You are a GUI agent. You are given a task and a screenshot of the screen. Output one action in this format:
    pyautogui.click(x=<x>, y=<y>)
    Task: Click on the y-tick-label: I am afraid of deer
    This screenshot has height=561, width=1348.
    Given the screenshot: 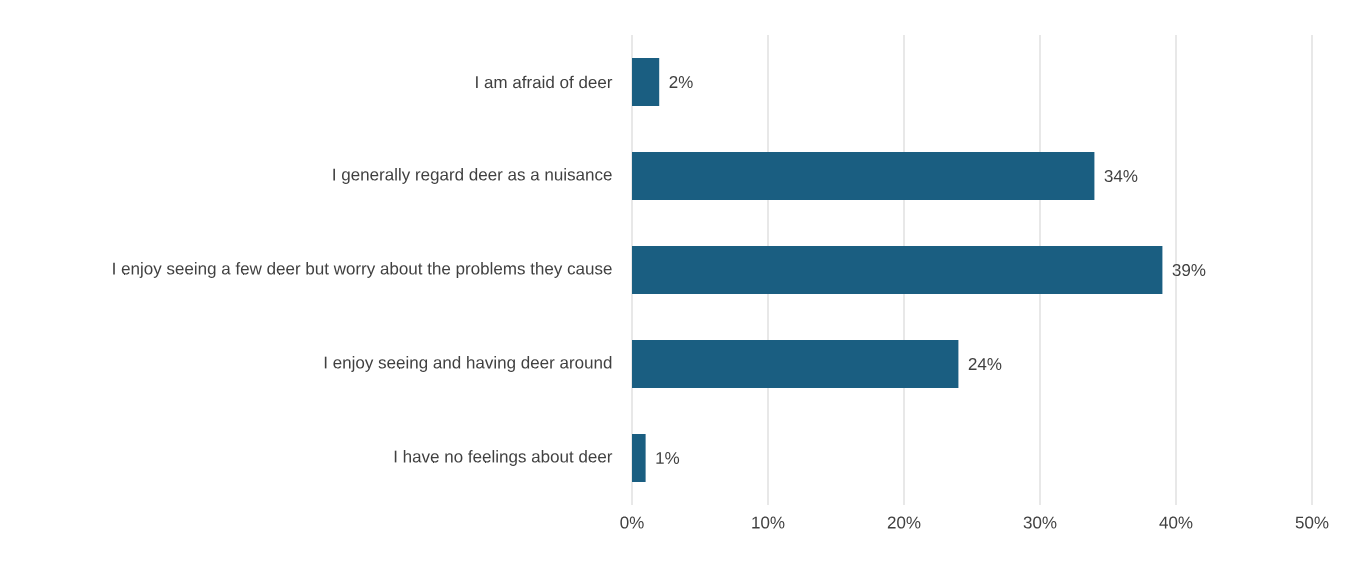 What is the action you would take?
    pyautogui.click(x=544, y=82)
    